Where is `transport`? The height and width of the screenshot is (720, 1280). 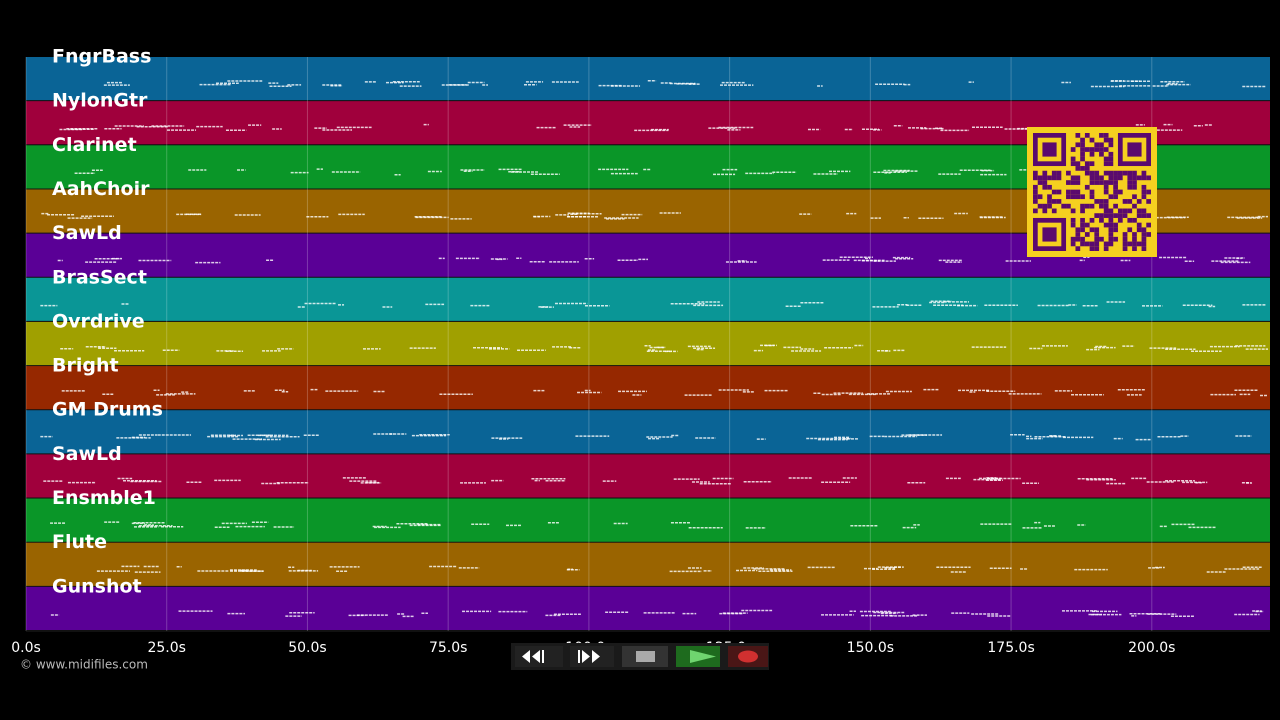 transport is located at coordinates (640, 656).